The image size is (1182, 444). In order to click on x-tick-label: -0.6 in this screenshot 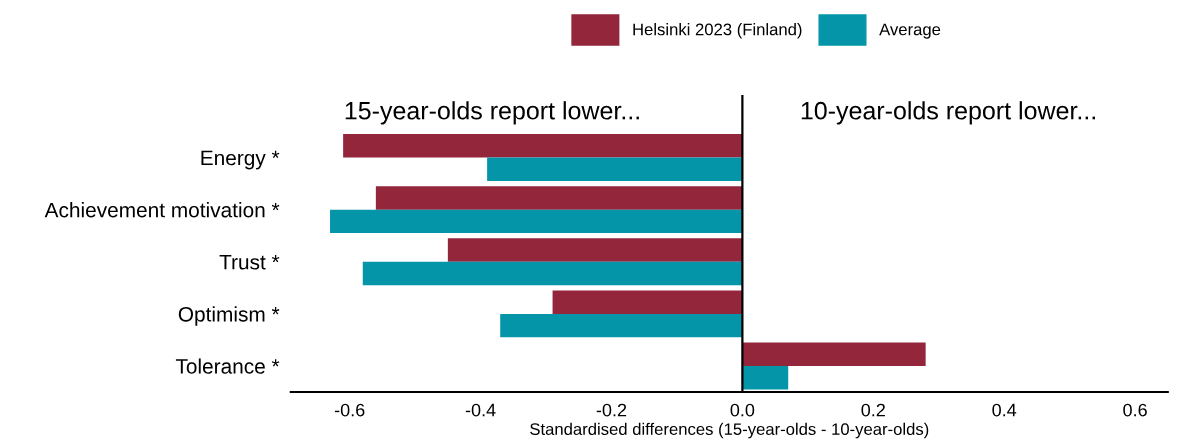, I will do `click(349, 410)`.